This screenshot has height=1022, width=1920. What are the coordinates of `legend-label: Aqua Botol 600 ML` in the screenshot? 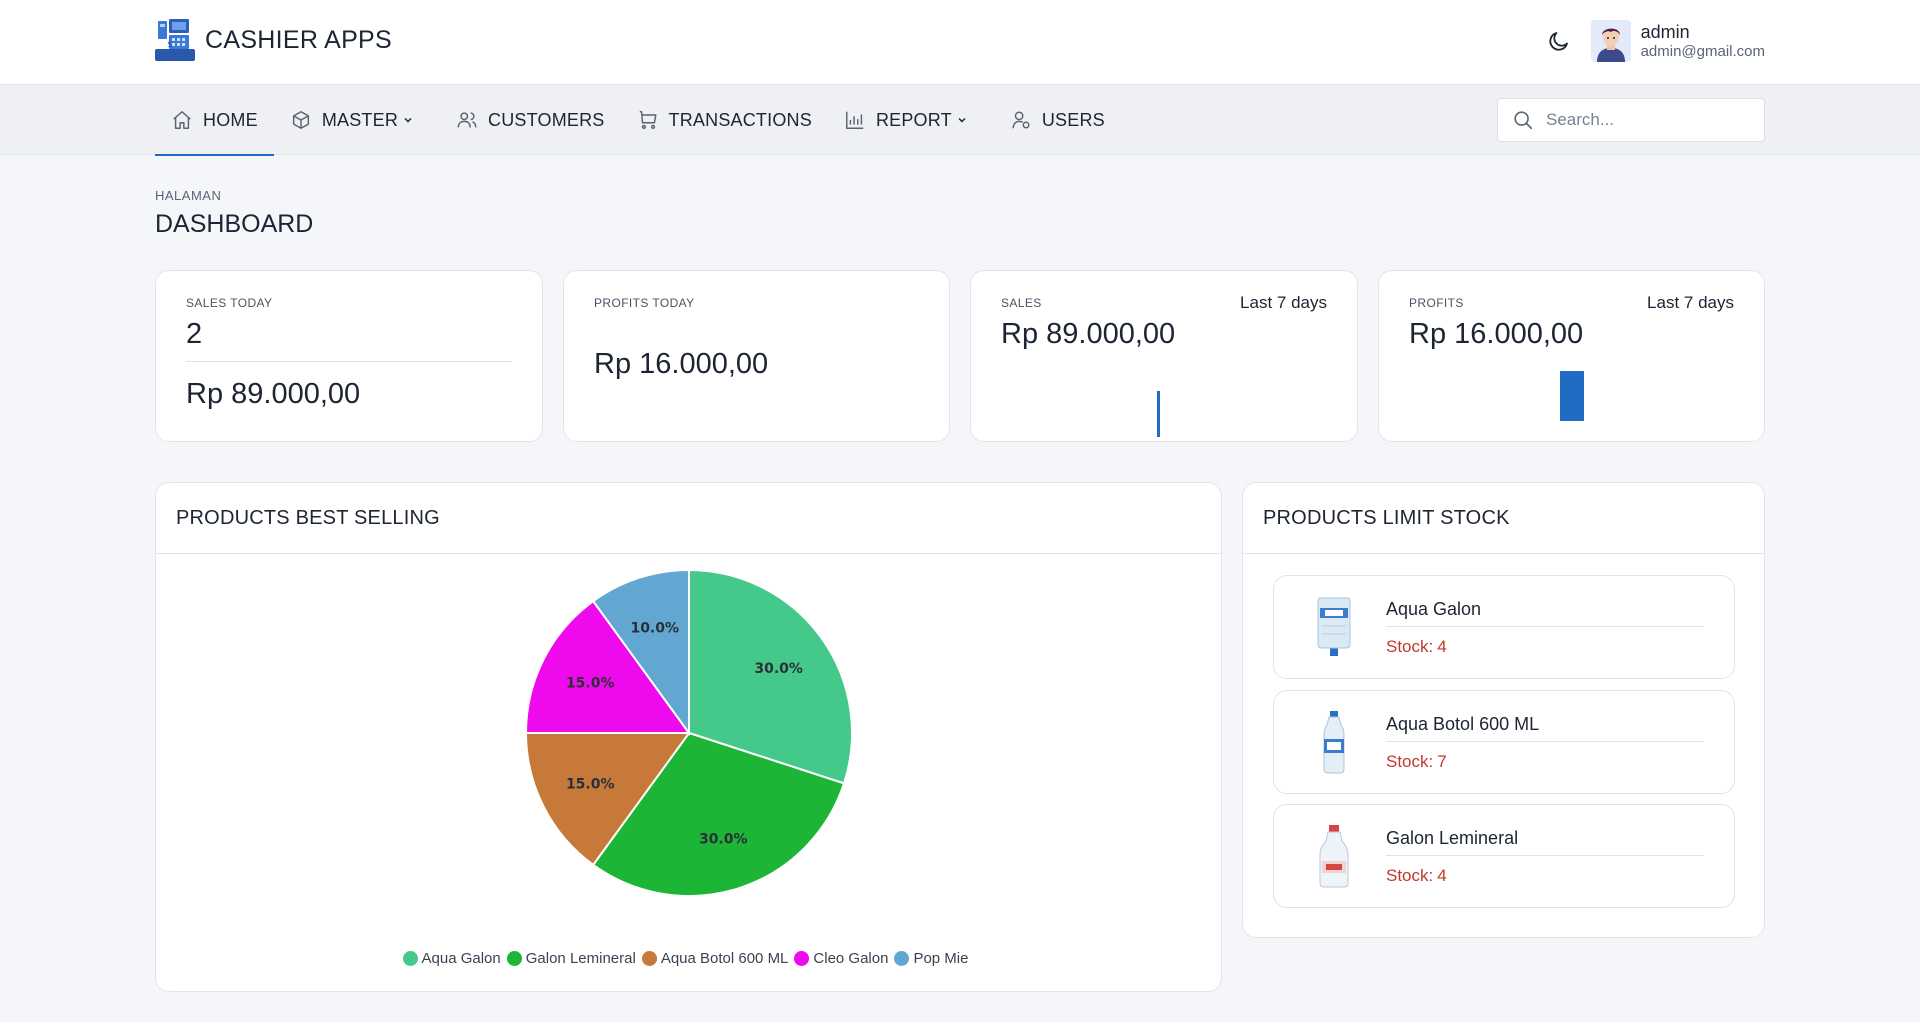 It's located at (724, 958).